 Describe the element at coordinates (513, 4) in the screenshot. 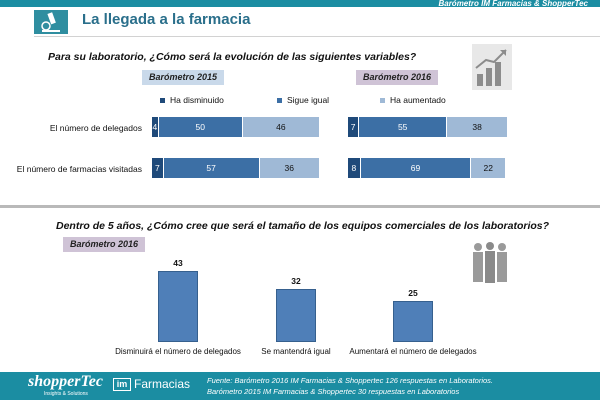

I see `banner-text: Barómetro IM Farmacias & ShopperTec` at that location.